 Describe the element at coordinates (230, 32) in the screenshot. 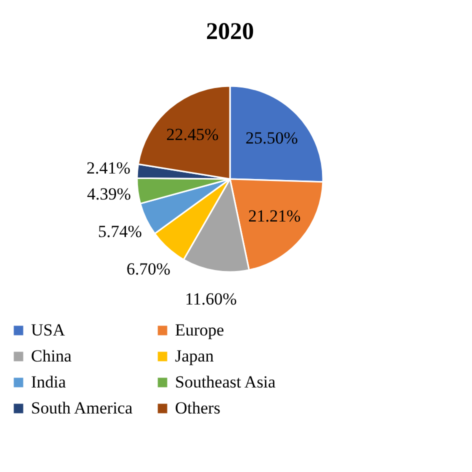

I see `chart-title: 2020` at that location.